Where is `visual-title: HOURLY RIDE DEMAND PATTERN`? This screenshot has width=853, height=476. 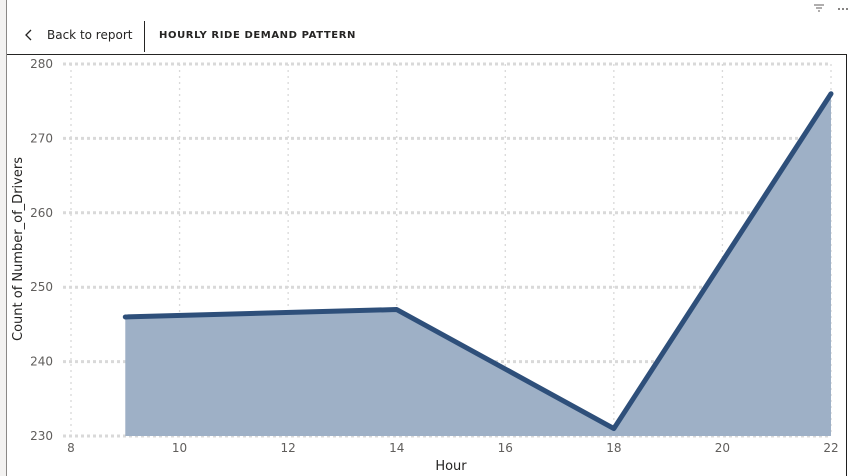
visual-title: HOURLY RIDE DEMAND PATTERN is located at coordinates (257, 35).